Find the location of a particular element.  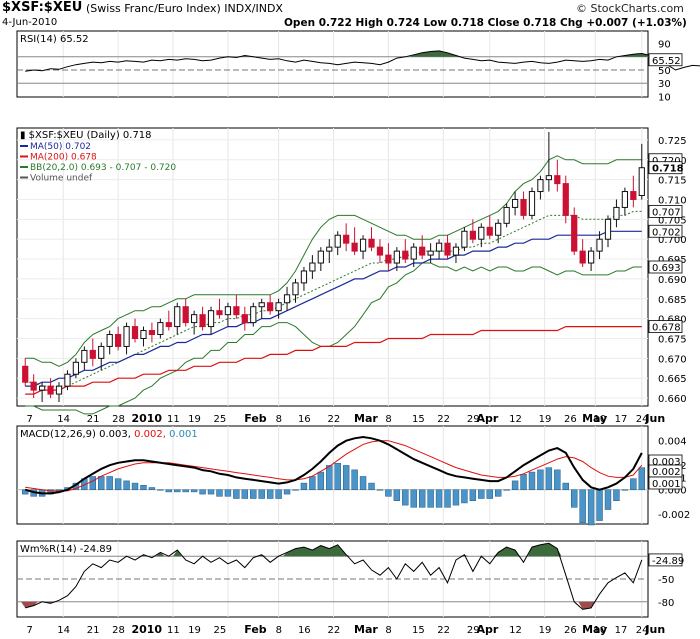

macd-value-badge: 0.002 is located at coordinates (666, 472).